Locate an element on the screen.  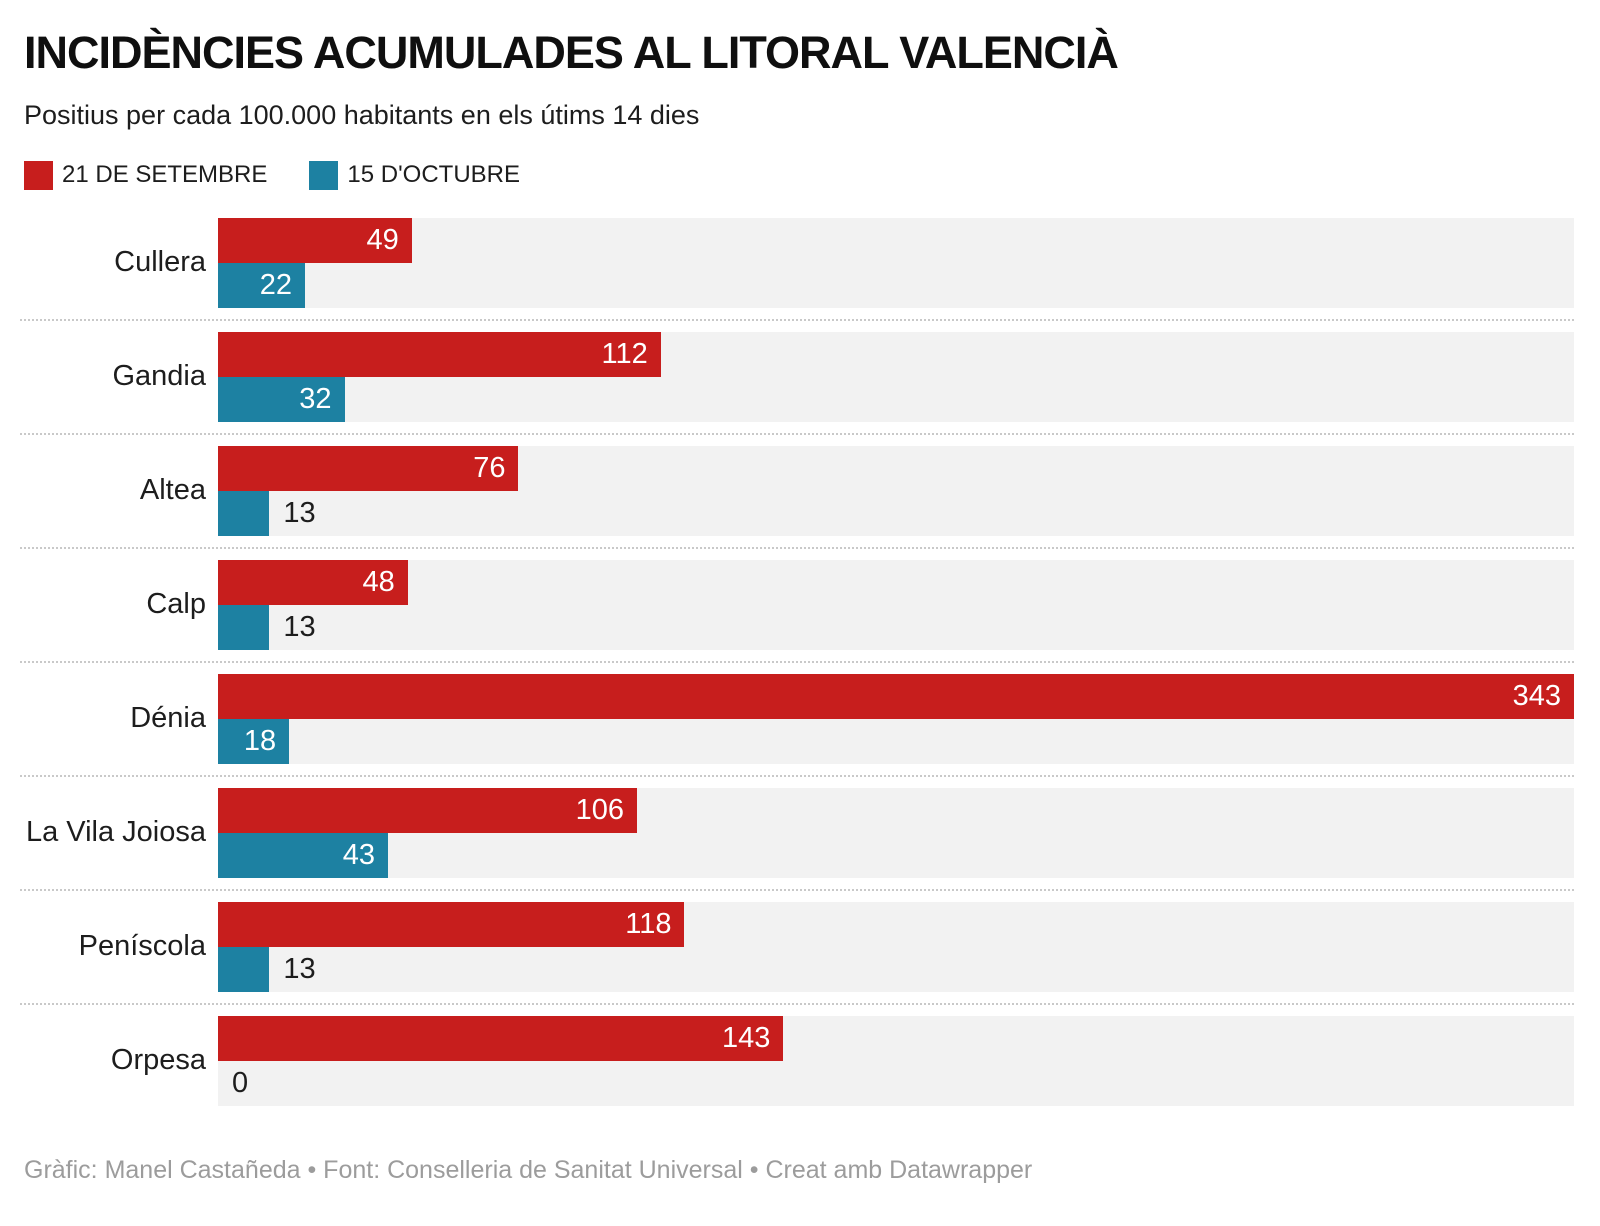
category-label: Dénia is located at coordinates (168, 718).